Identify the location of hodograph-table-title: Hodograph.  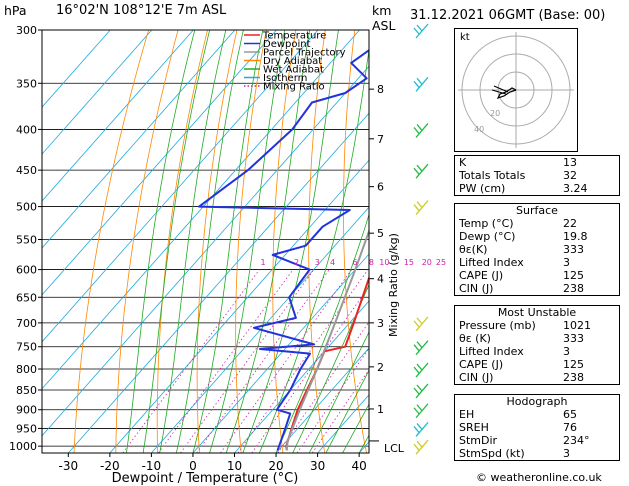
(537, 401).